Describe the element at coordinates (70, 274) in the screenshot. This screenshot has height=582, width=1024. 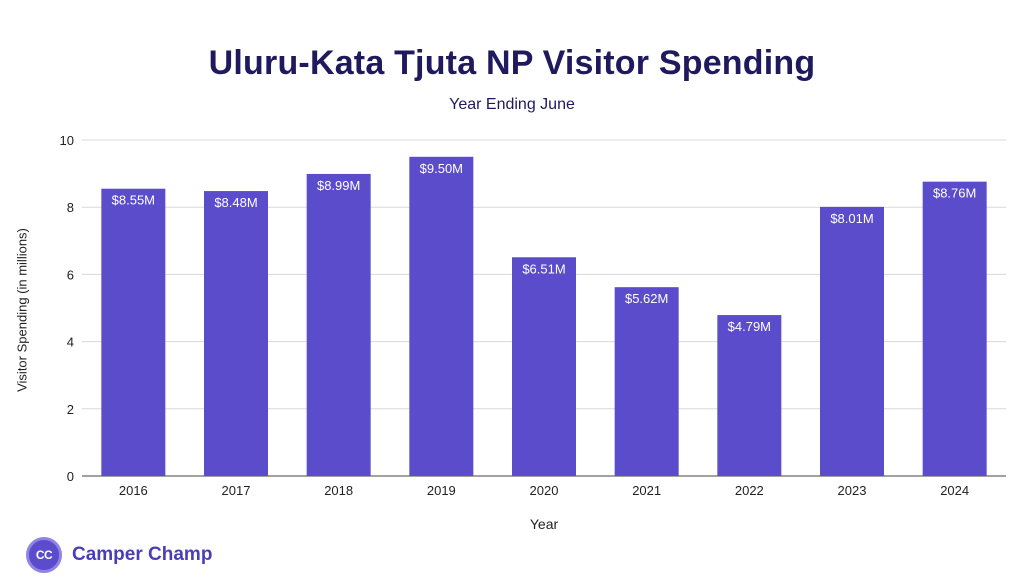
I see `y-tick-label: 6` at that location.